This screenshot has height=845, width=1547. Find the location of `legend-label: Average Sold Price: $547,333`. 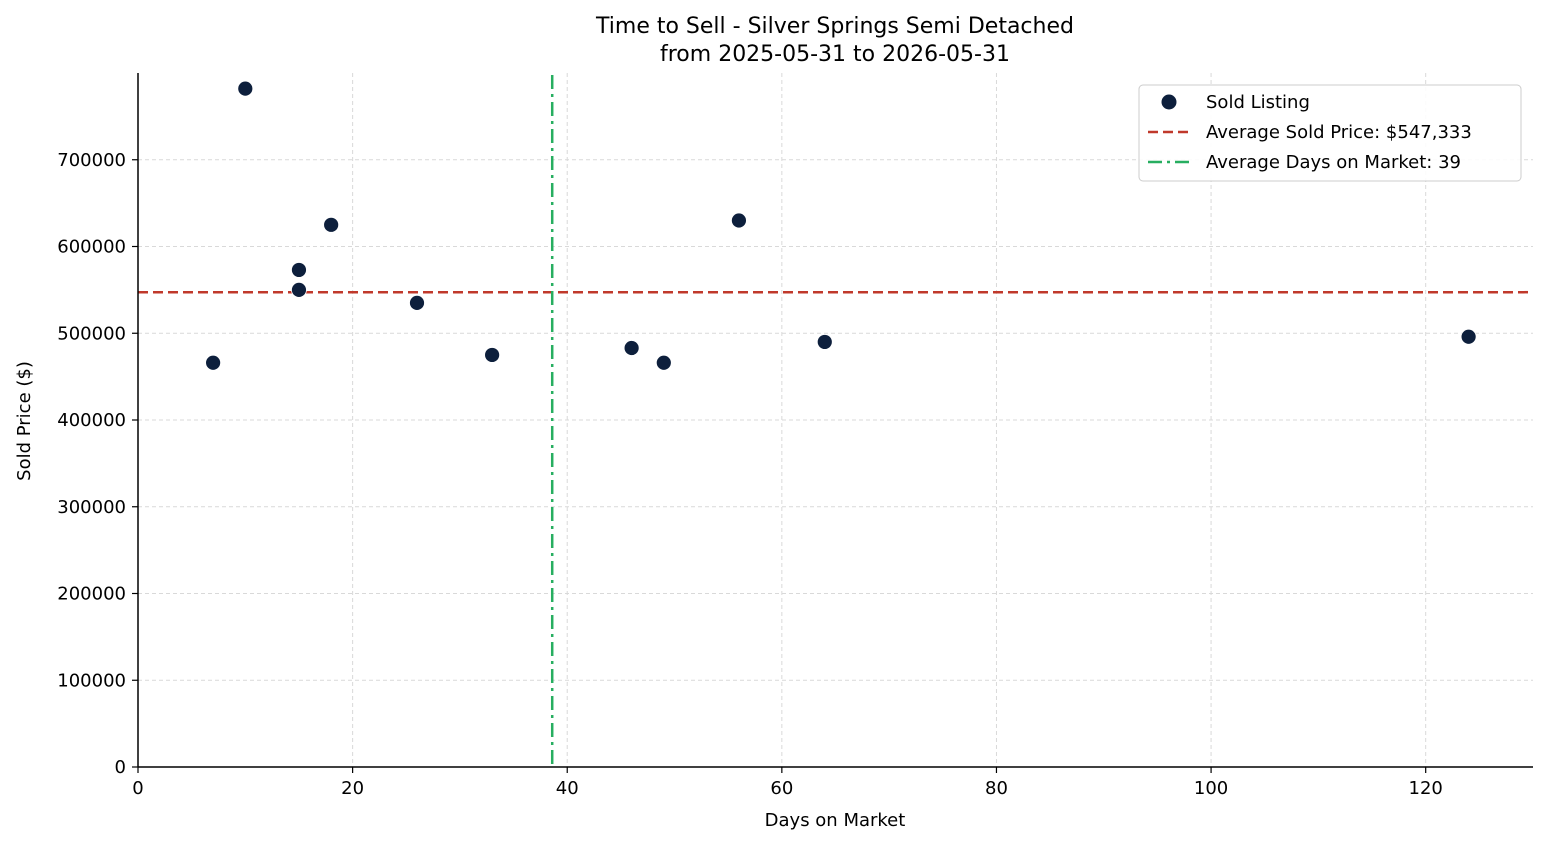

legend-label: Average Sold Price: $547,333 is located at coordinates (1339, 132).